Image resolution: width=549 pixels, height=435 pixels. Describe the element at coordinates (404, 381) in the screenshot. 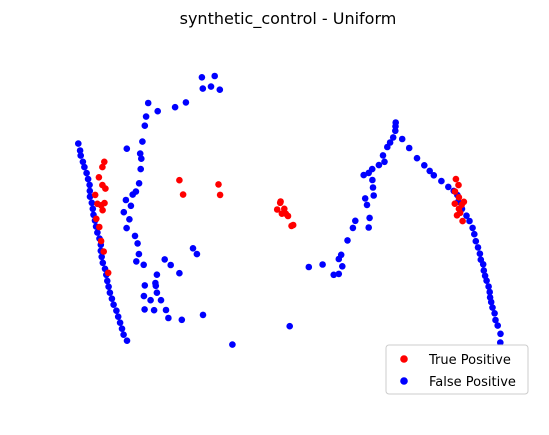

I see `legend-marker-false-positive` at that location.